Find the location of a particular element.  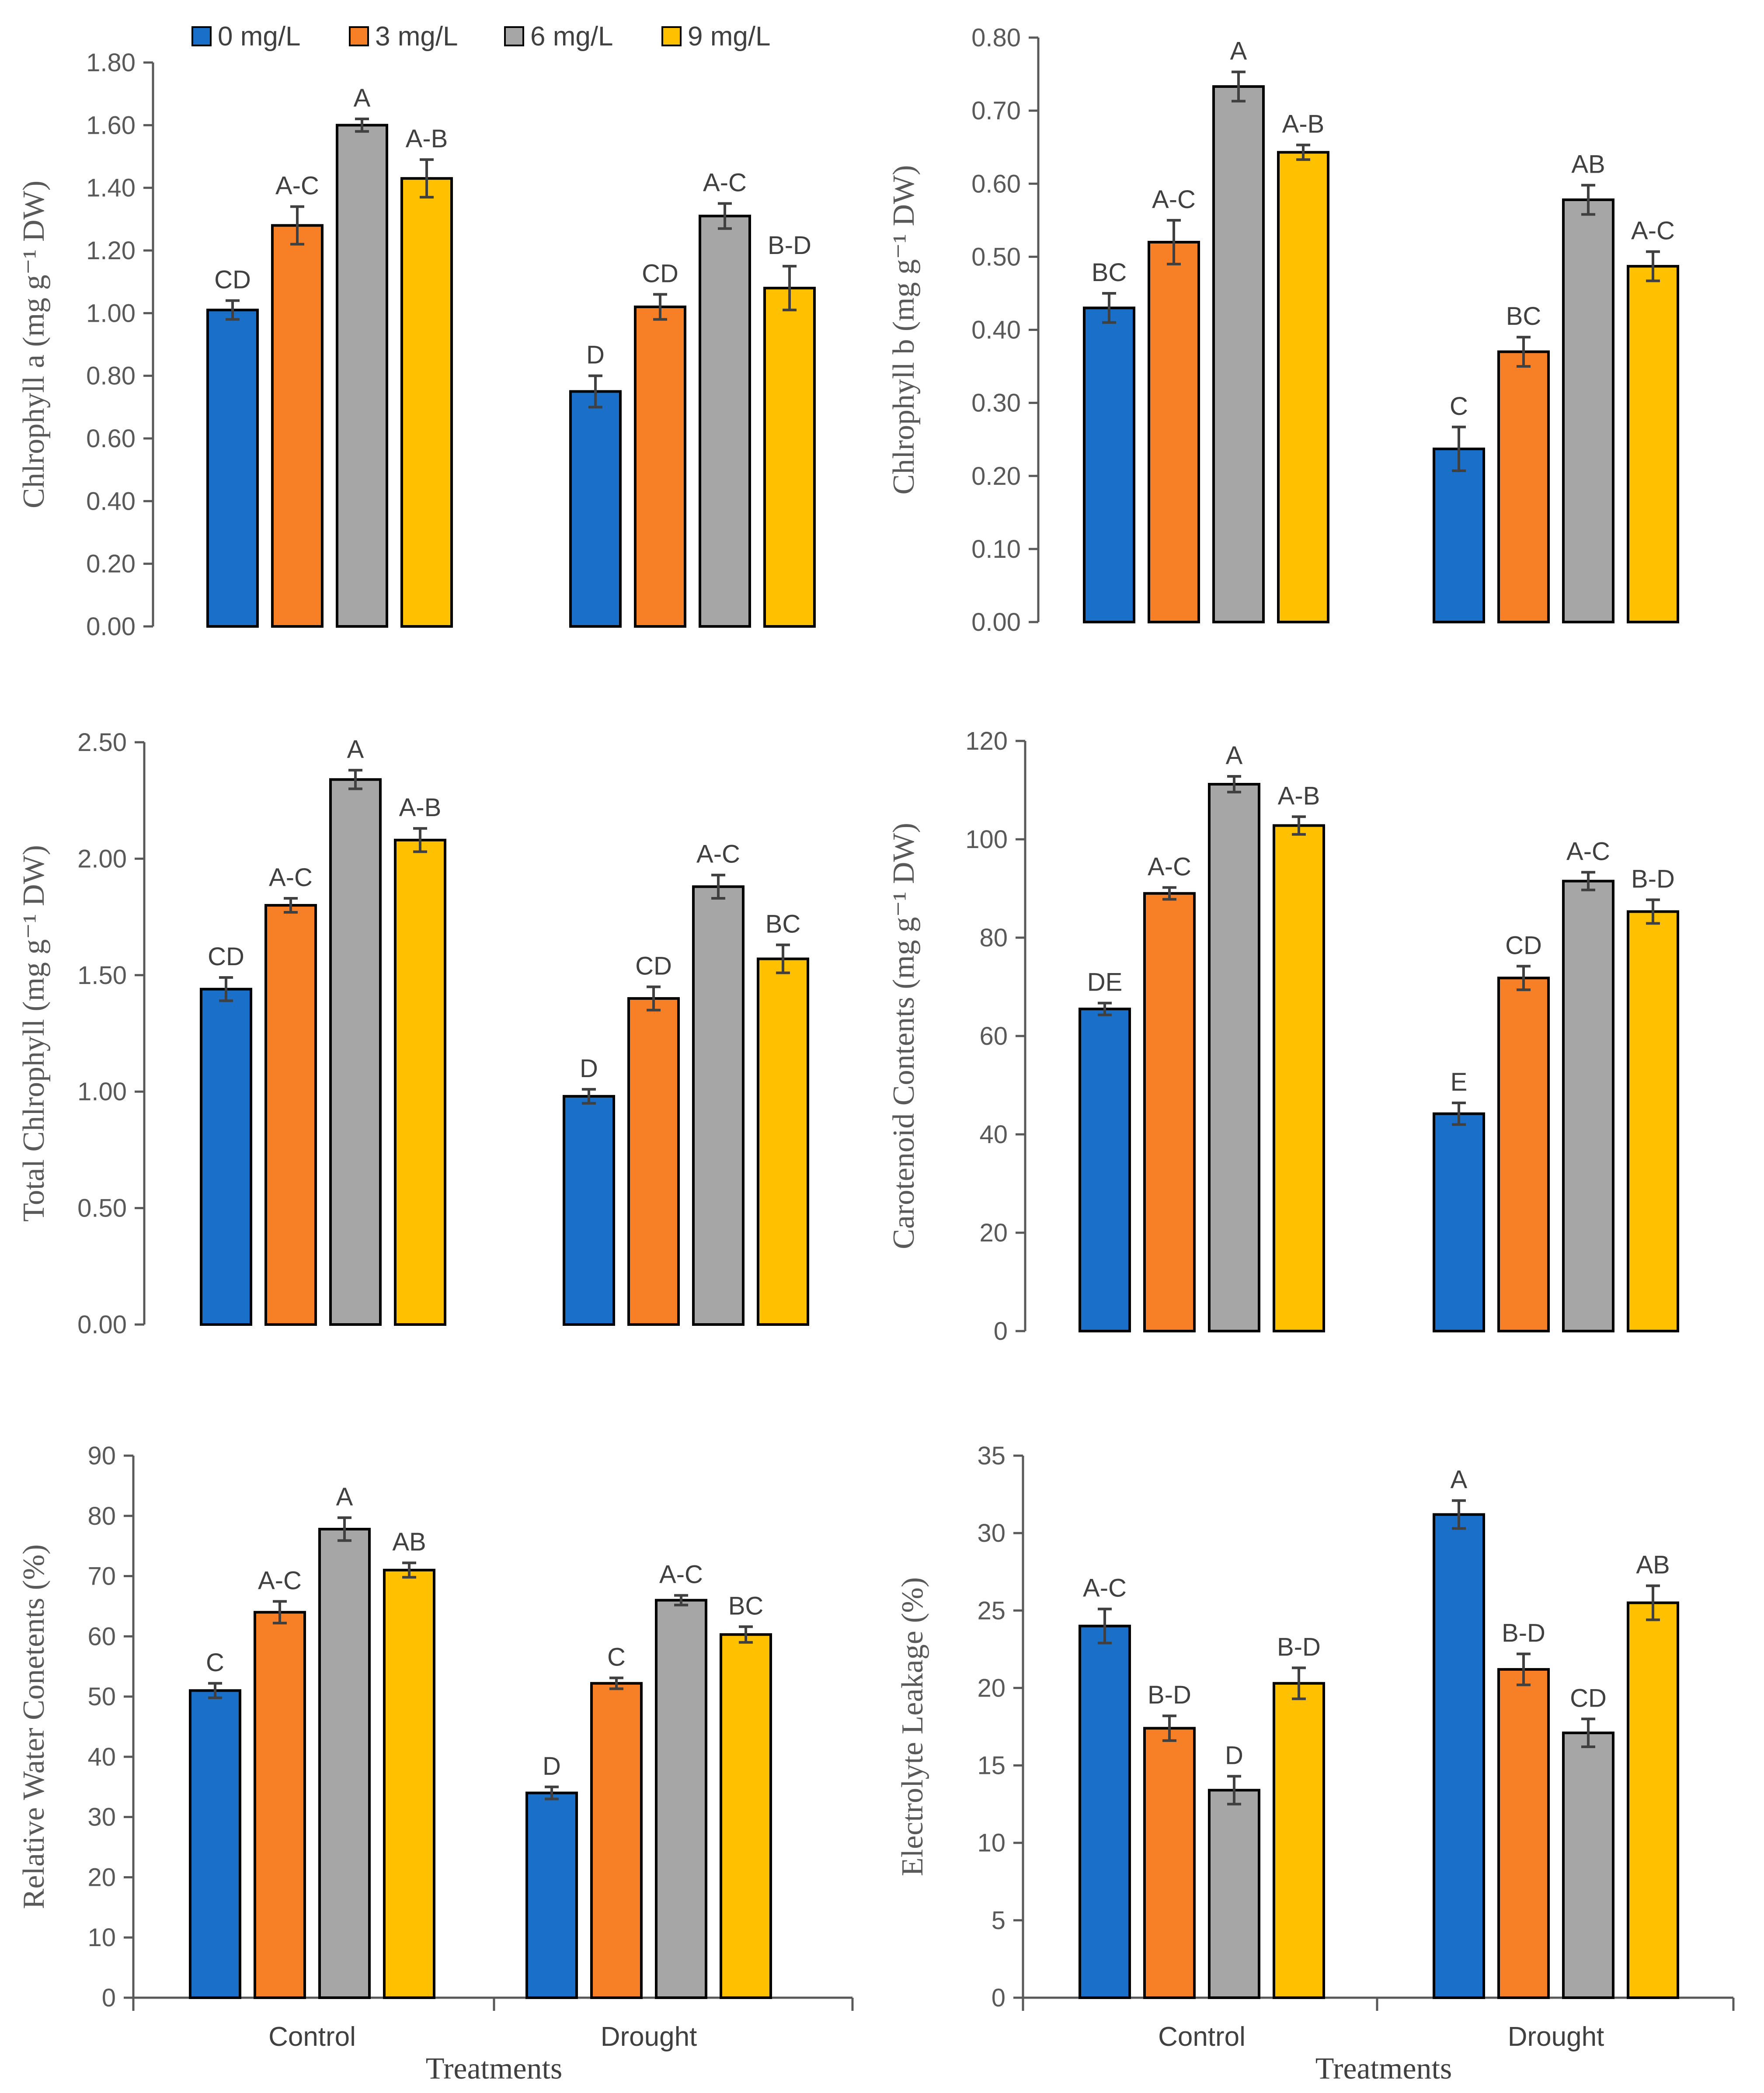

significance-letter: DE is located at coordinates (1105, 982).